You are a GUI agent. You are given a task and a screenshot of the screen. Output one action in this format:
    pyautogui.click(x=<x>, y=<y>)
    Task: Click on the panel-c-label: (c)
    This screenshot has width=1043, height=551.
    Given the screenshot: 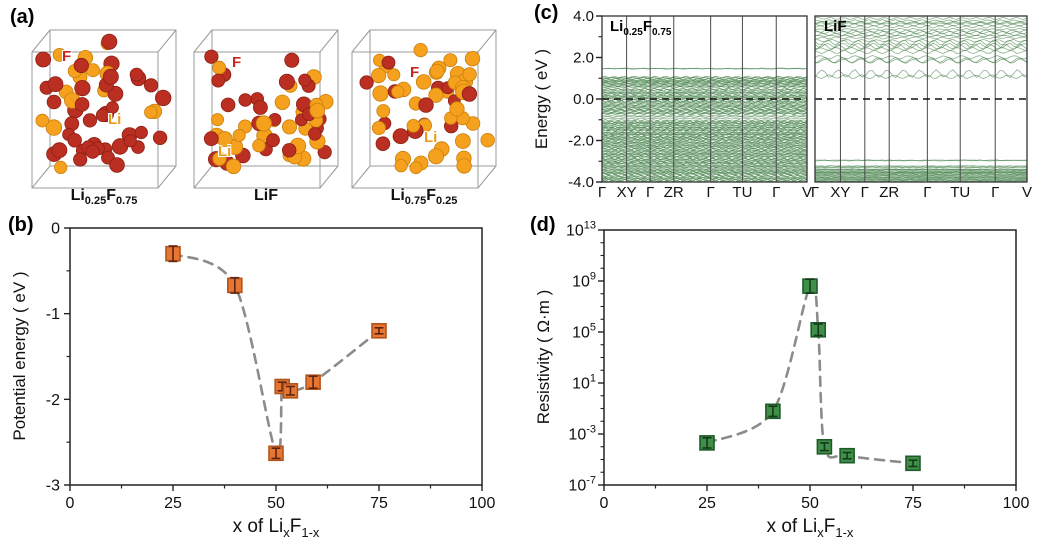 What is the action you would take?
    pyautogui.click(x=546, y=13)
    